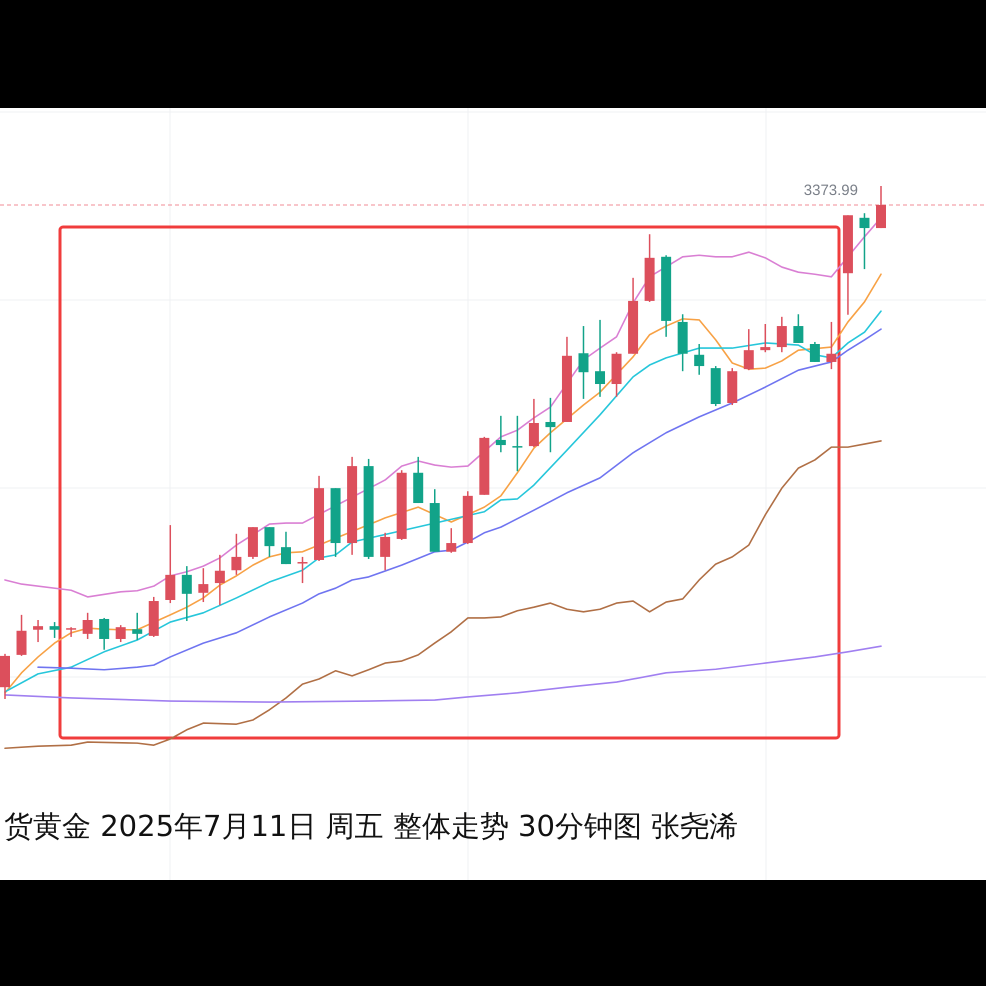  I want to click on text: 货黄金 2025年7月11日 周五 整体走势 30分钟图 张尧浠, so click(371, 826).